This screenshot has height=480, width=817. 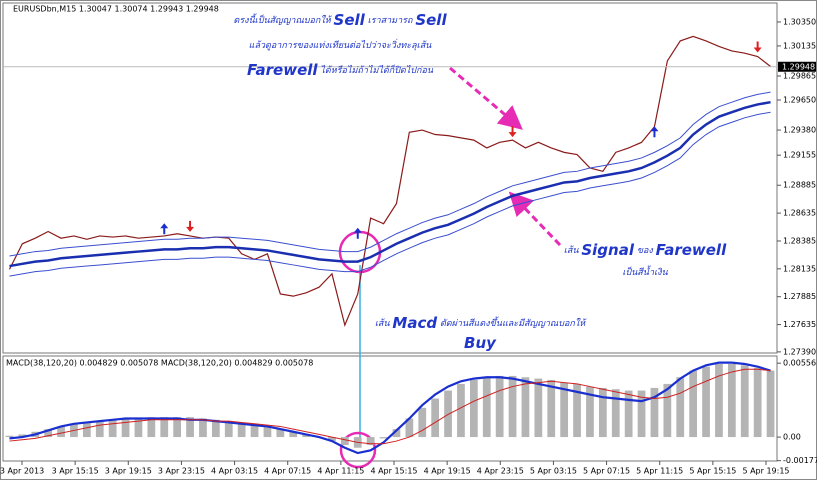 I want to click on y-tick-label: 0.00556, so click(x=799, y=363).